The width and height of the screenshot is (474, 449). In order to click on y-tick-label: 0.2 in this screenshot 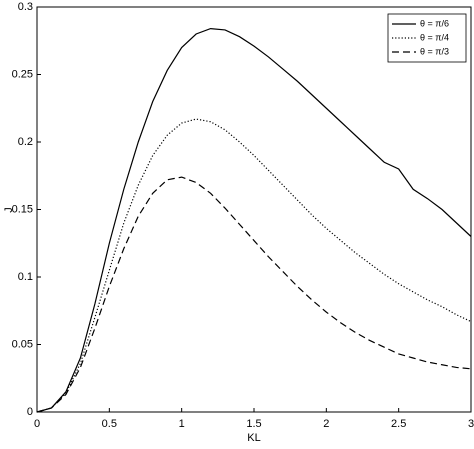, I will do `click(25, 142)`.